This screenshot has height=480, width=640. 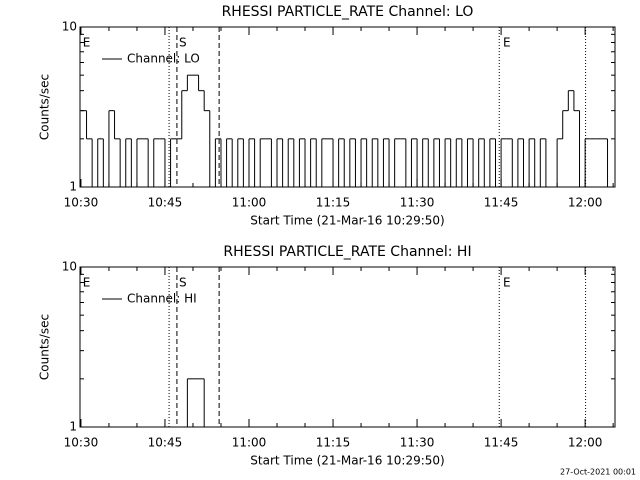 What do you see at coordinates (162, 299) in the screenshot?
I see `legend-label: Channel: HI` at bounding box center [162, 299].